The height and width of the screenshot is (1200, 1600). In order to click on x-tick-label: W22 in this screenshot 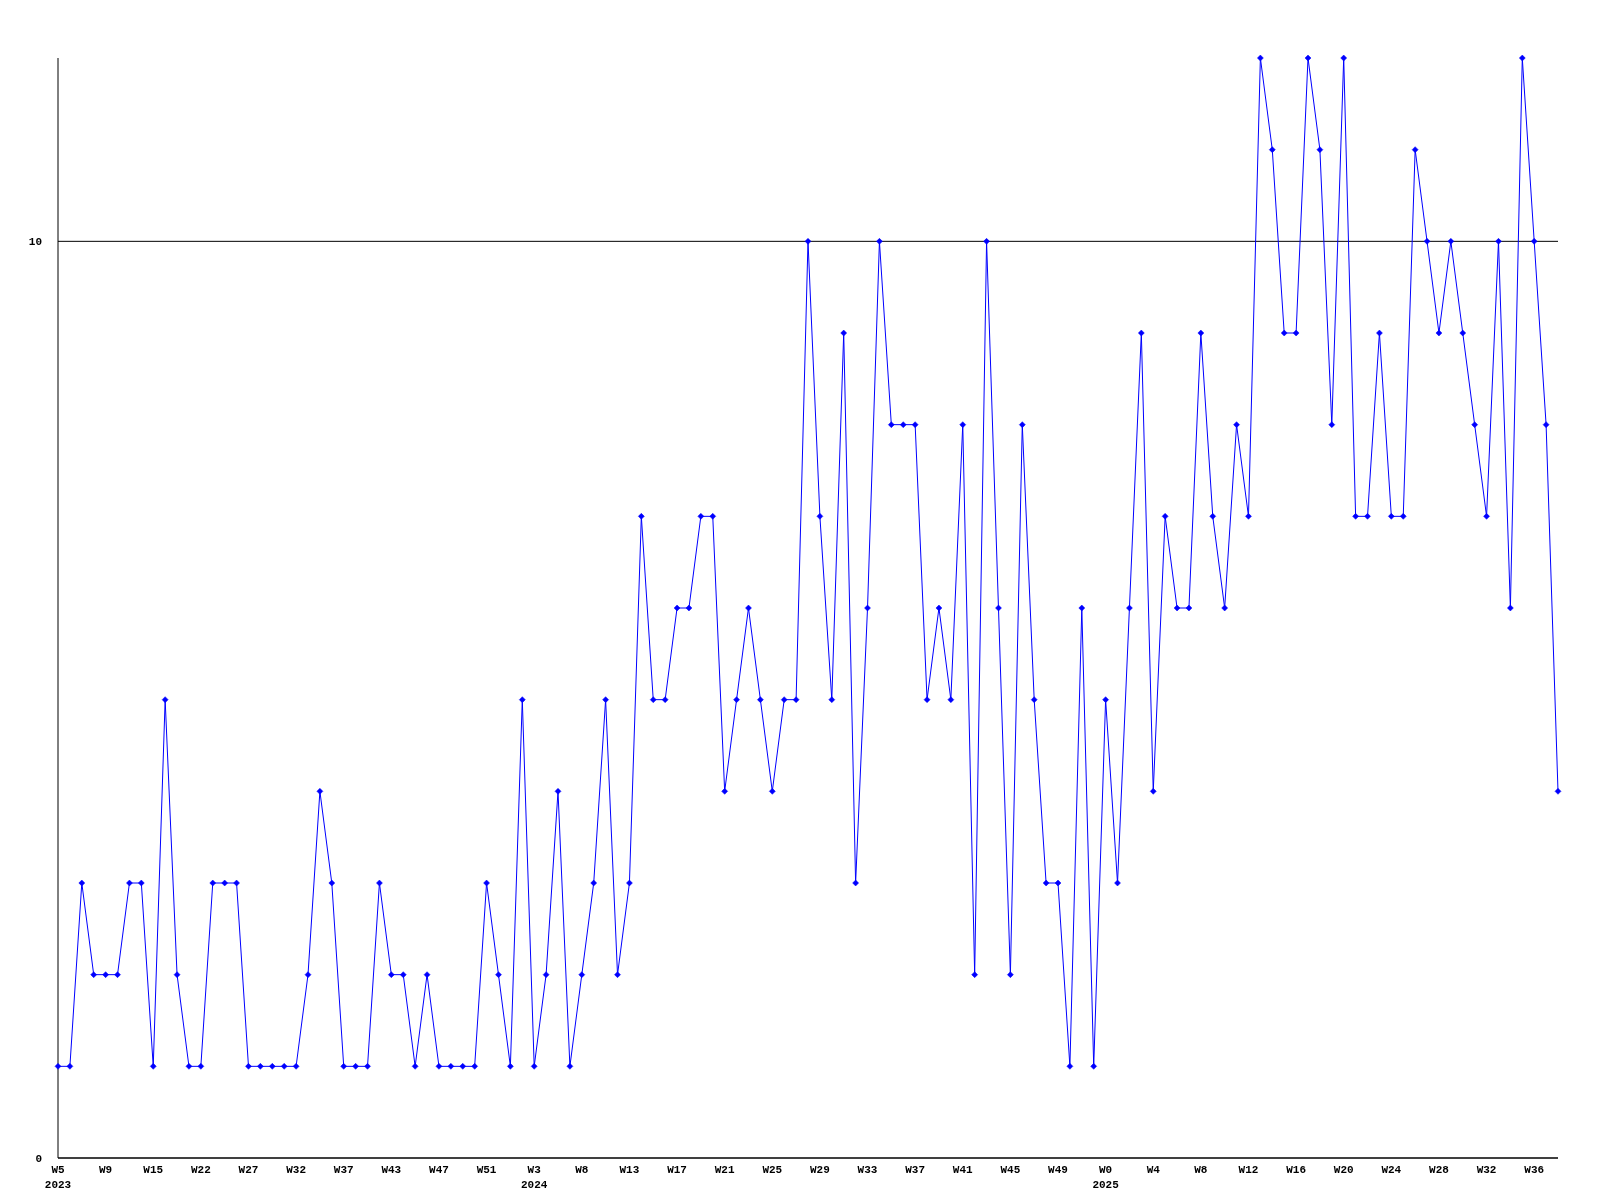, I will do `click(200, 1170)`.